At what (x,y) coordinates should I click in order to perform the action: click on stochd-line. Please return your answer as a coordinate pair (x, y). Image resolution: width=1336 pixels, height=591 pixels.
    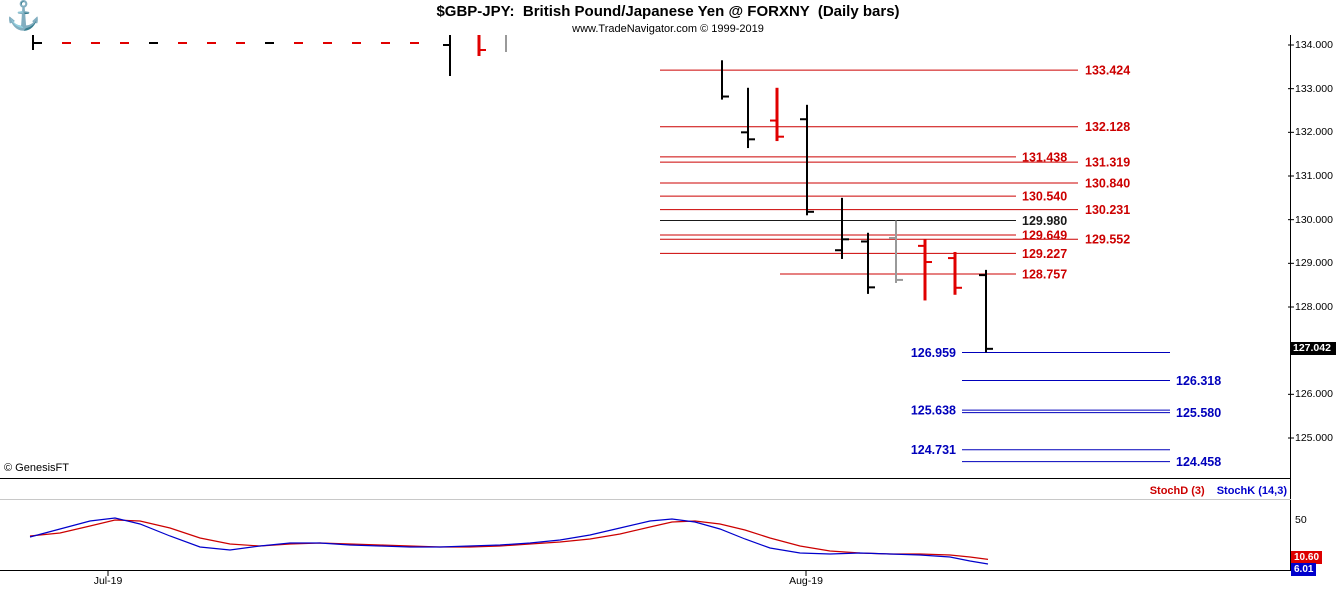
    Looking at the image, I should click on (509, 539).